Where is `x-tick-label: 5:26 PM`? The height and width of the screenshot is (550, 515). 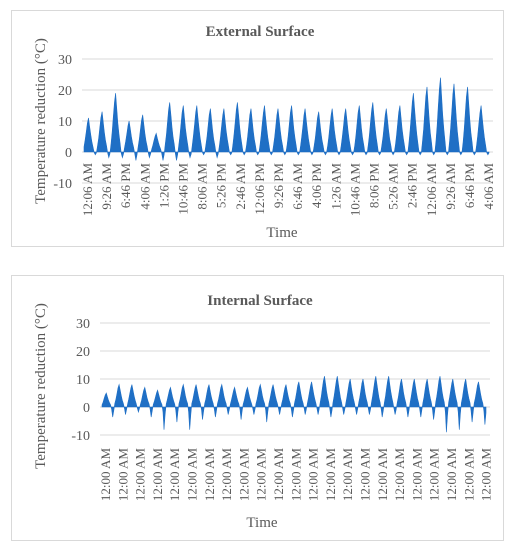 x-tick-label: 5:26 PM is located at coordinates (221, 186).